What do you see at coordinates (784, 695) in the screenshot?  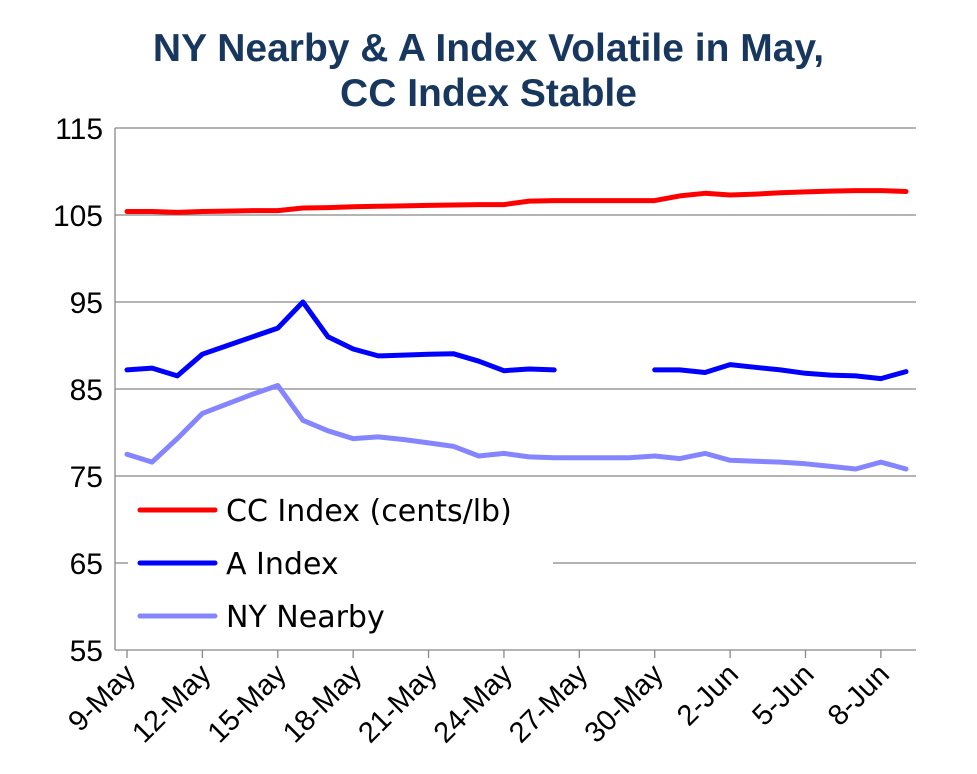 I see `x-tick-label: 5-Jun` at bounding box center [784, 695].